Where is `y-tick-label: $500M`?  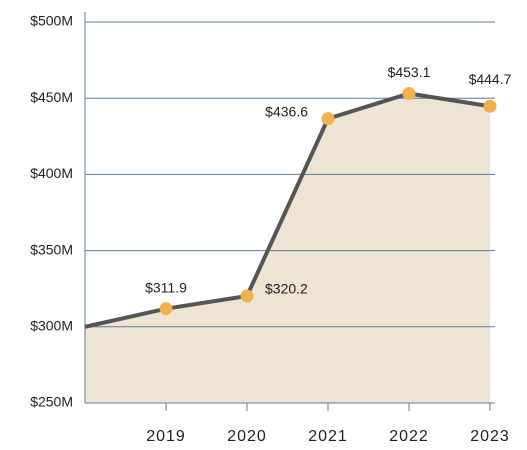
y-tick-label: $500M is located at coordinates (51, 21).